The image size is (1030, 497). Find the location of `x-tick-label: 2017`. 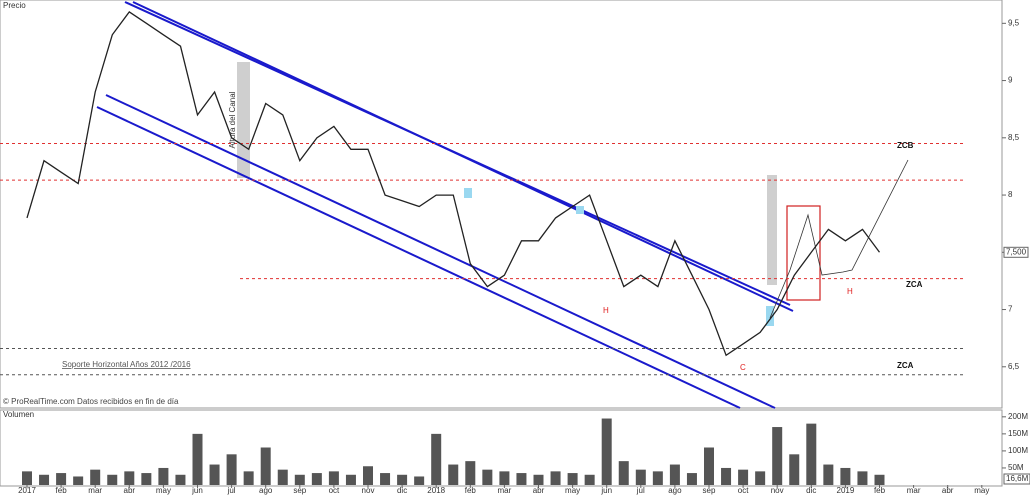

x-tick-label: 2017 is located at coordinates (27, 490).